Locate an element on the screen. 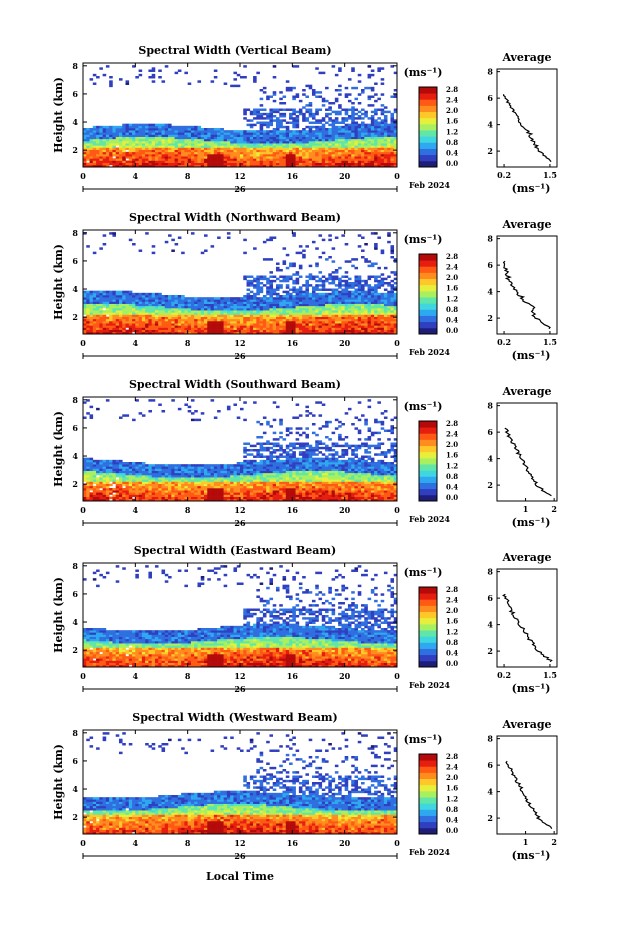  heatmap-title: Spectral Width (Westward Beam) is located at coordinates (234, 717).